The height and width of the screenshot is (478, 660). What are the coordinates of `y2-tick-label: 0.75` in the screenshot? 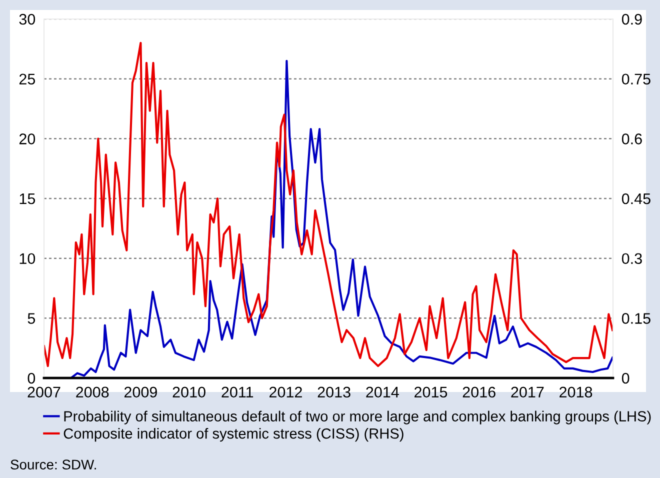 It's located at (636, 79).